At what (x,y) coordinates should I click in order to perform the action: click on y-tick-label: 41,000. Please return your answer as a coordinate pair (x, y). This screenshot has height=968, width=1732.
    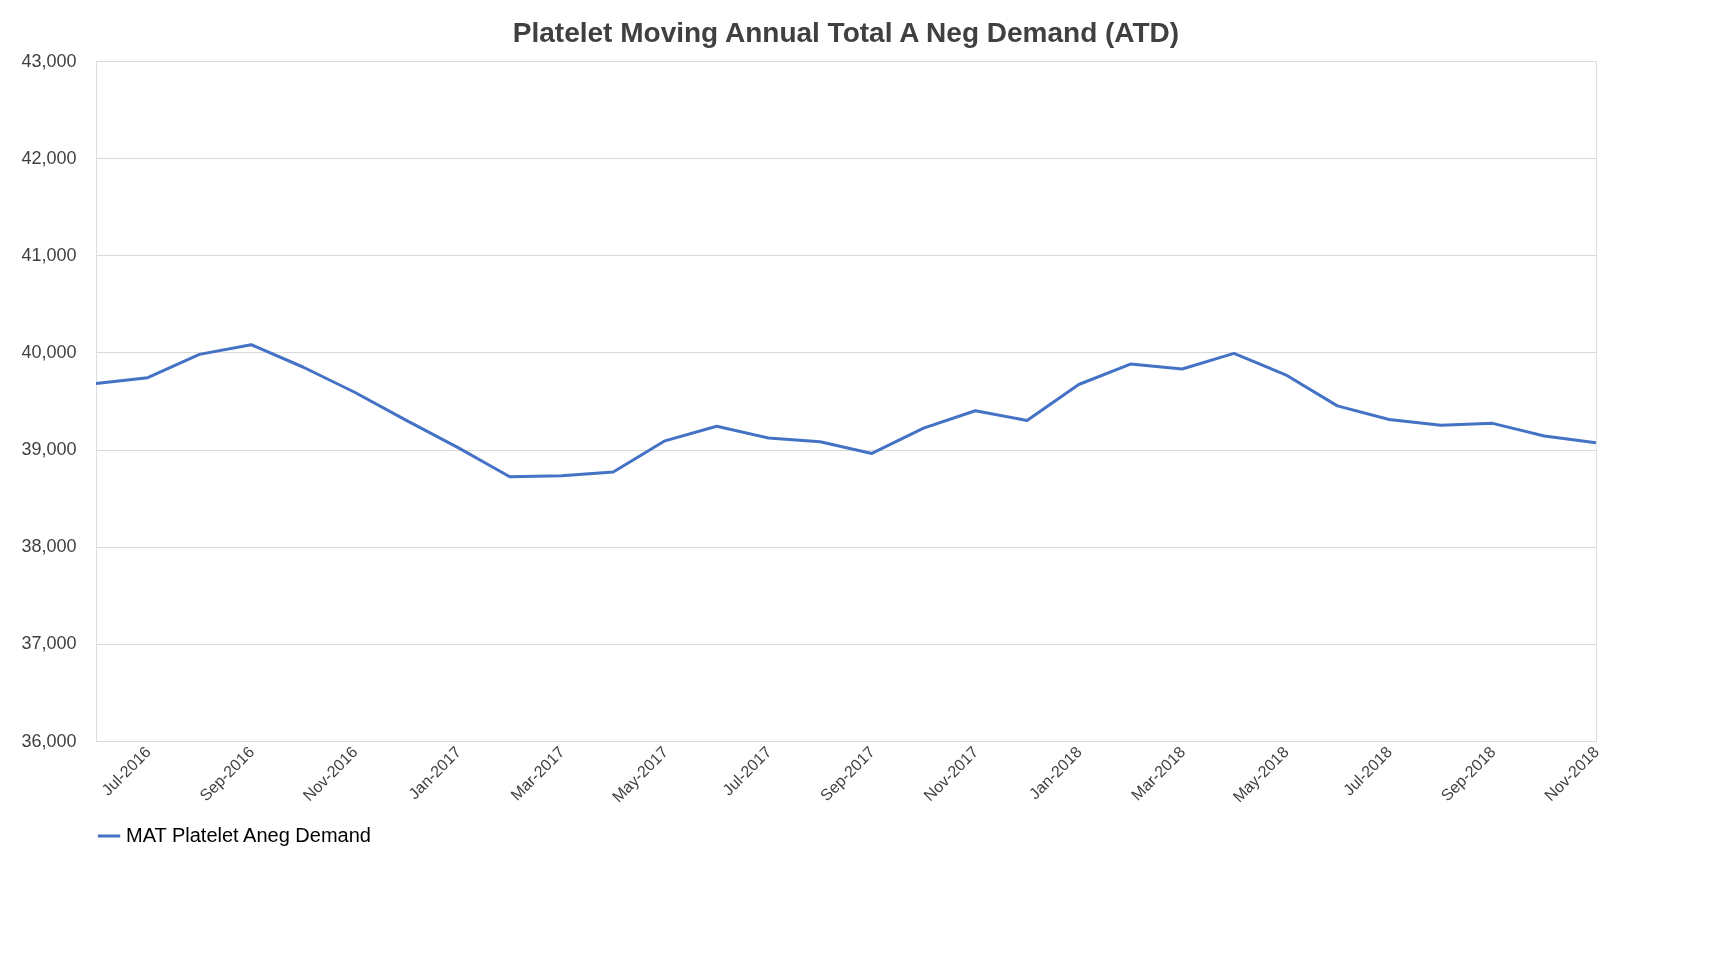
    Looking at the image, I should click on (49, 254).